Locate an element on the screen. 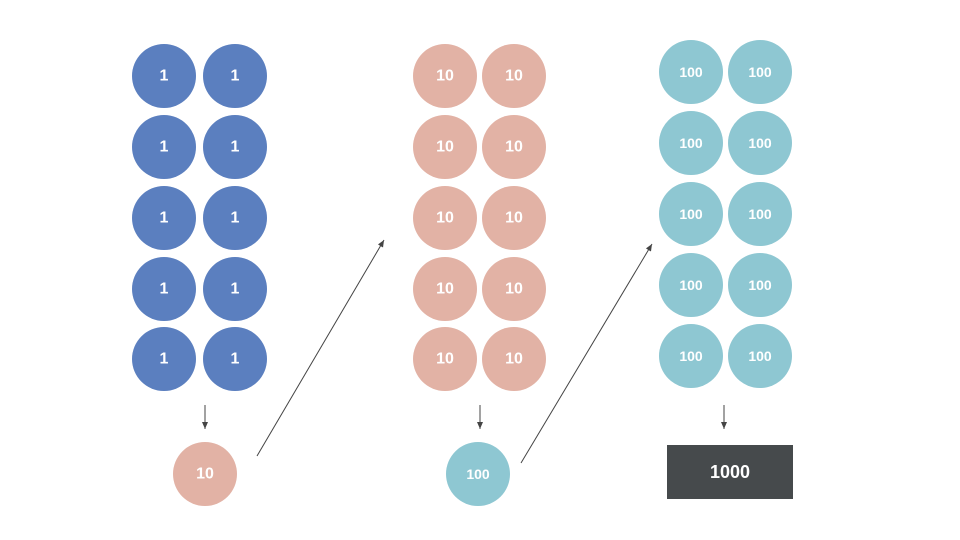  result-label: 10 is located at coordinates (205, 474).